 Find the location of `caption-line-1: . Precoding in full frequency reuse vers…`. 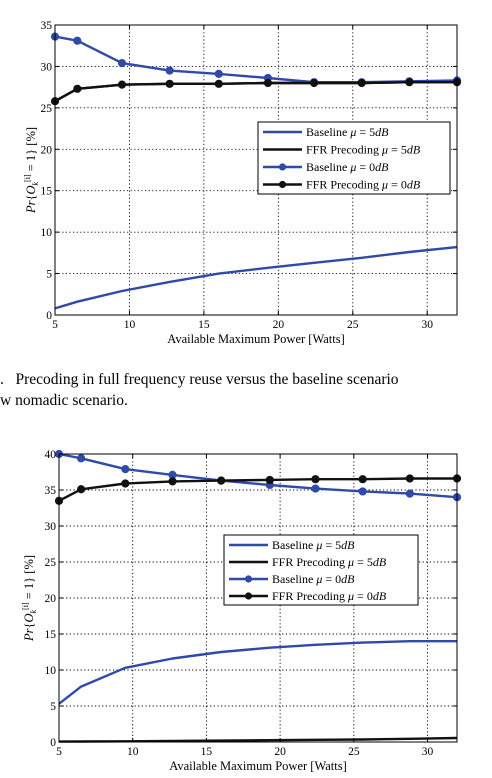

caption-line-1: . Precoding in full frequency reuse vers… is located at coordinates (199, 379).